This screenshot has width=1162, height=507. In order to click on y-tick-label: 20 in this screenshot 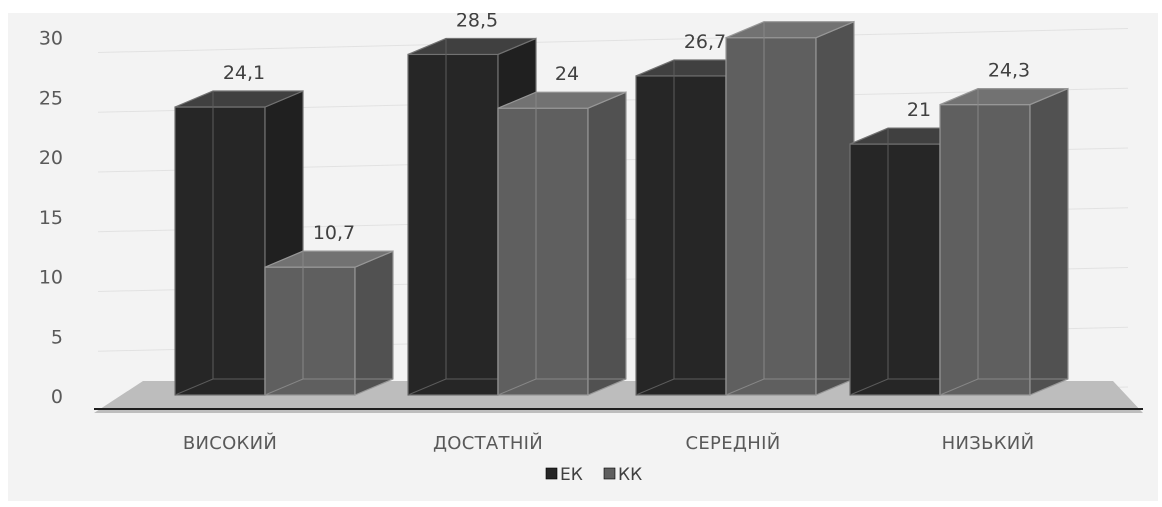, I will do `click(51, 158)`.